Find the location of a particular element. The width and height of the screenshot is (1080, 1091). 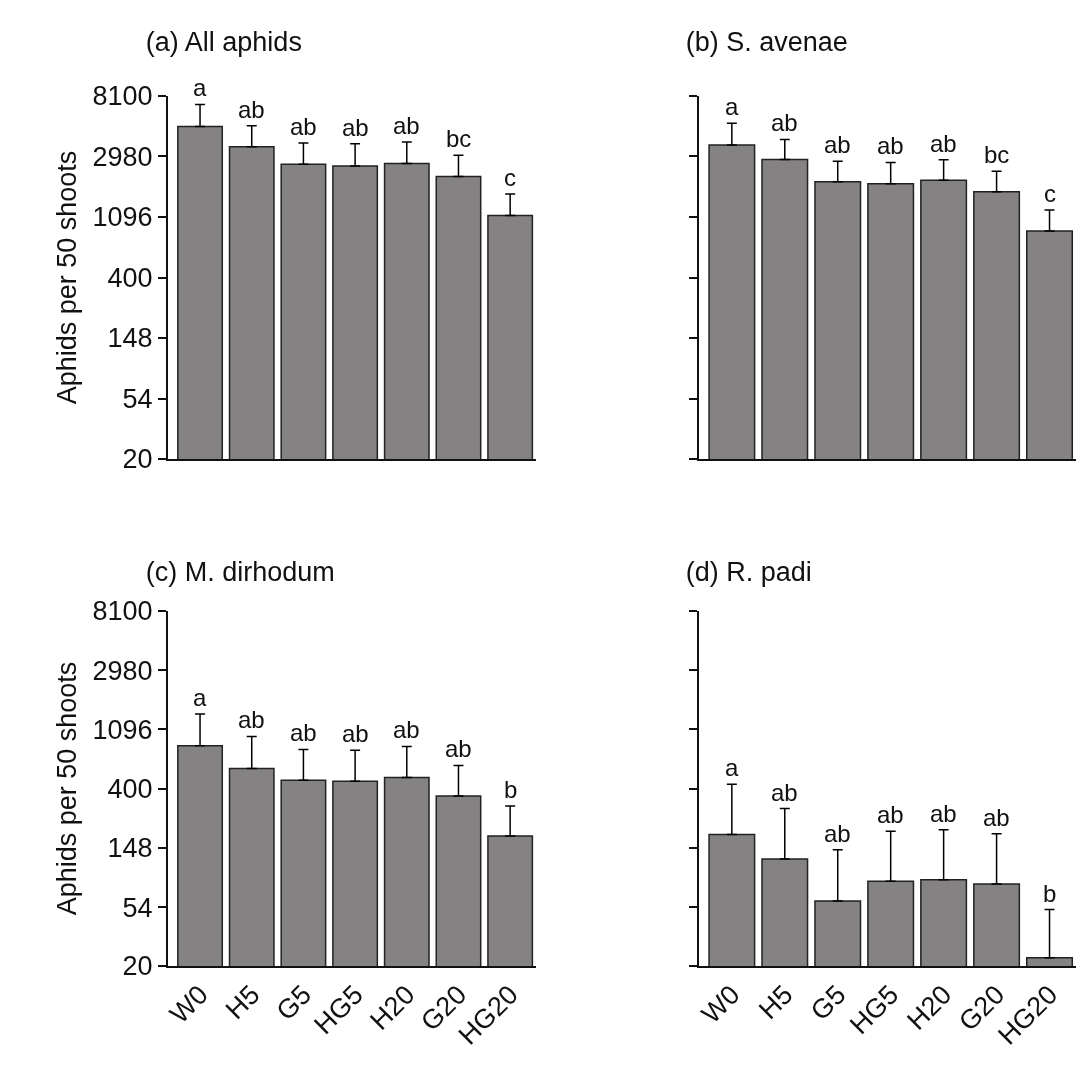

chart-title: (d) R. padi is located at coordinates (748, 572).